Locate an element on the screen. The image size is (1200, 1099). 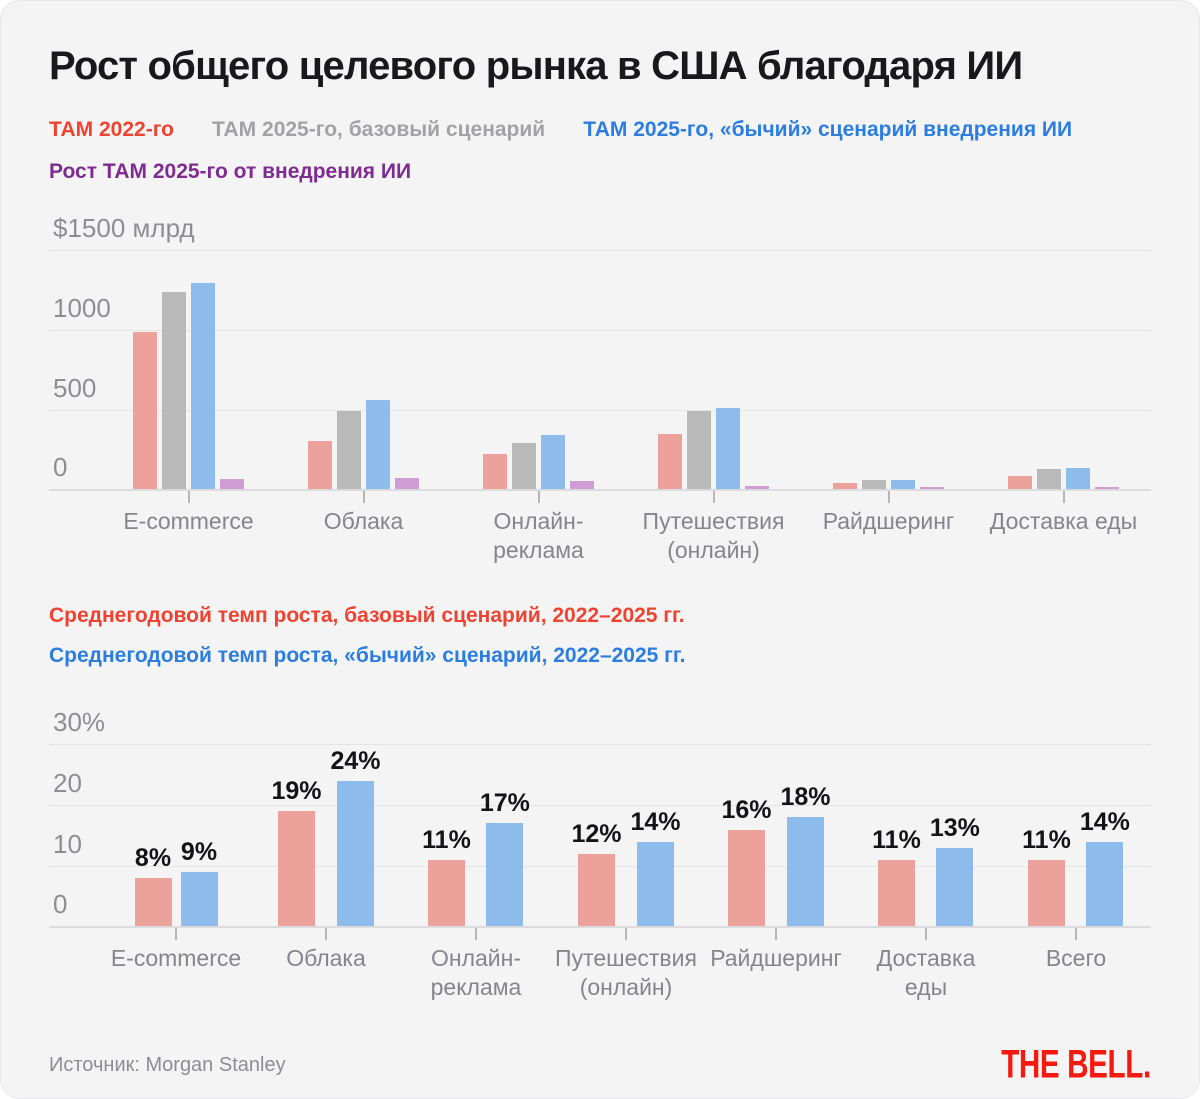
y-axis-label: 10 is located at coordinates (67, 843).